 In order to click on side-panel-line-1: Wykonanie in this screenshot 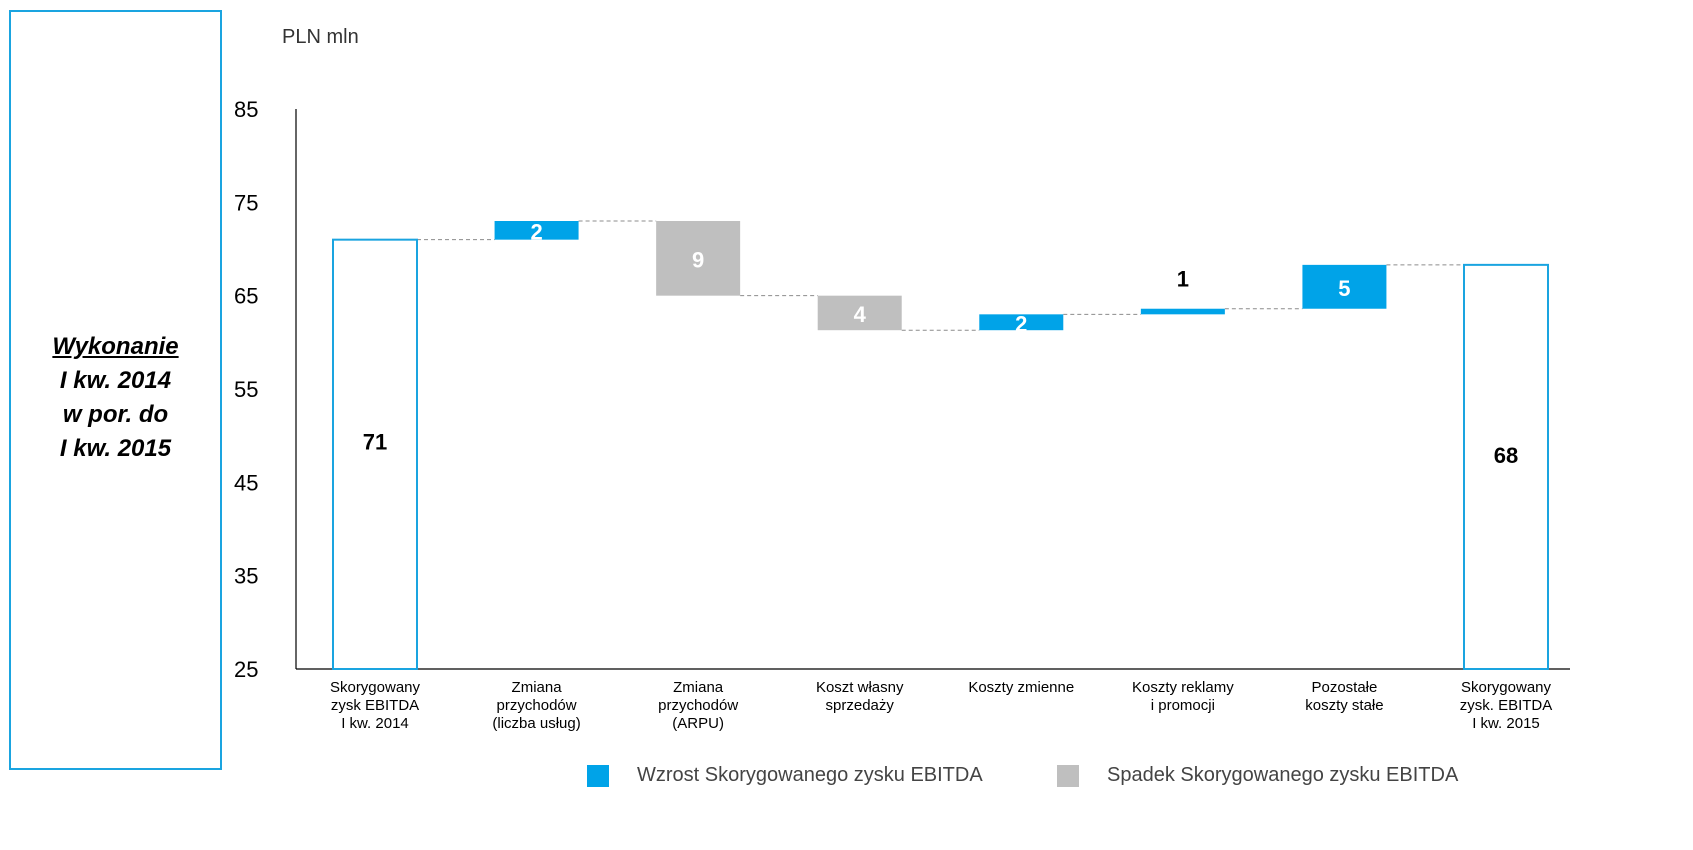, I will do `click(115, 346)`.